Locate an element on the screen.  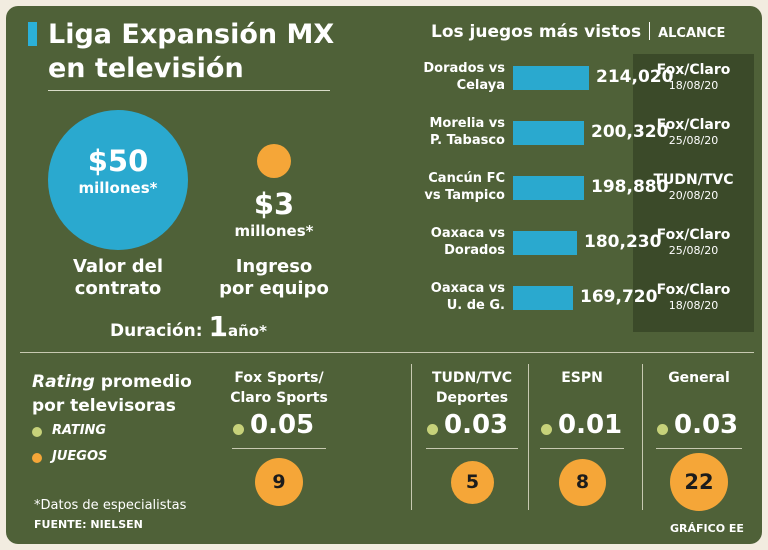
games-circle: 5 is located at coordinates (472, 482).